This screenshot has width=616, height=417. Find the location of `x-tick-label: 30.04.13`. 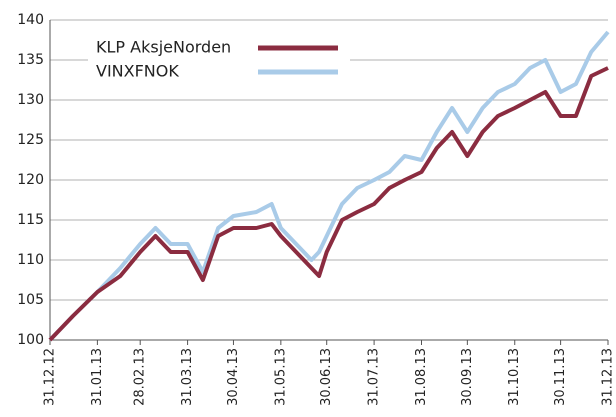

x-tick-label: 30.04.13 is located at coordinates (233, 377).